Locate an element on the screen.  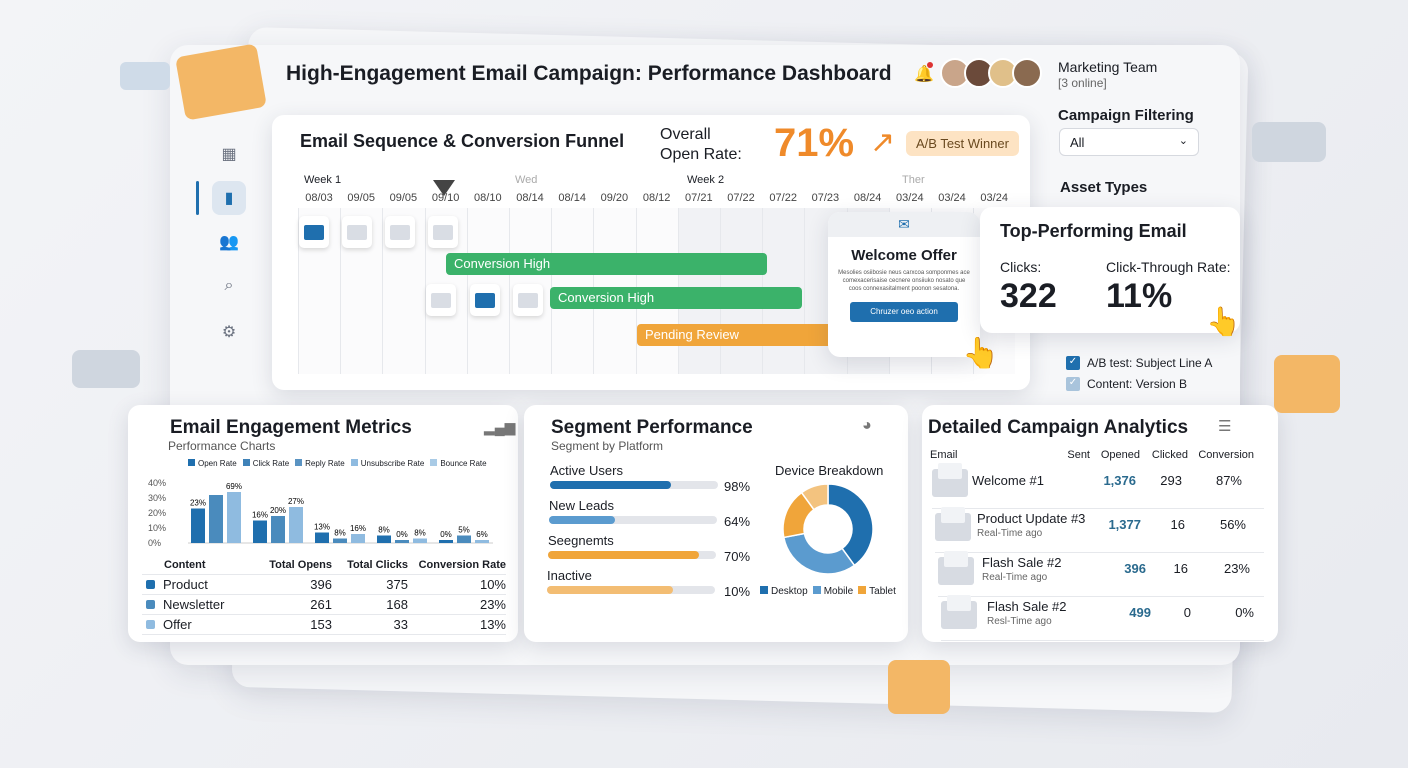
segment-label: Active Users is located at coordinates (586, 470).